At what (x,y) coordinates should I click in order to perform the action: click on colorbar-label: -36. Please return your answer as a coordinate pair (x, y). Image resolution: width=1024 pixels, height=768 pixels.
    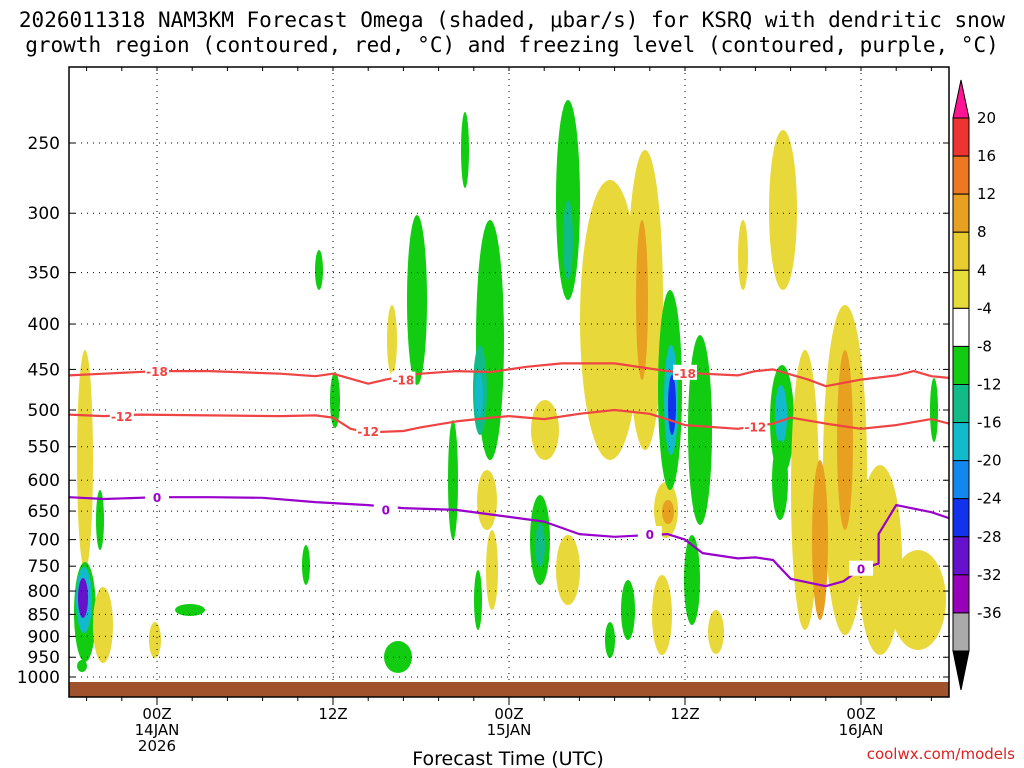
    Looking at the image, I should click on (989, 613).